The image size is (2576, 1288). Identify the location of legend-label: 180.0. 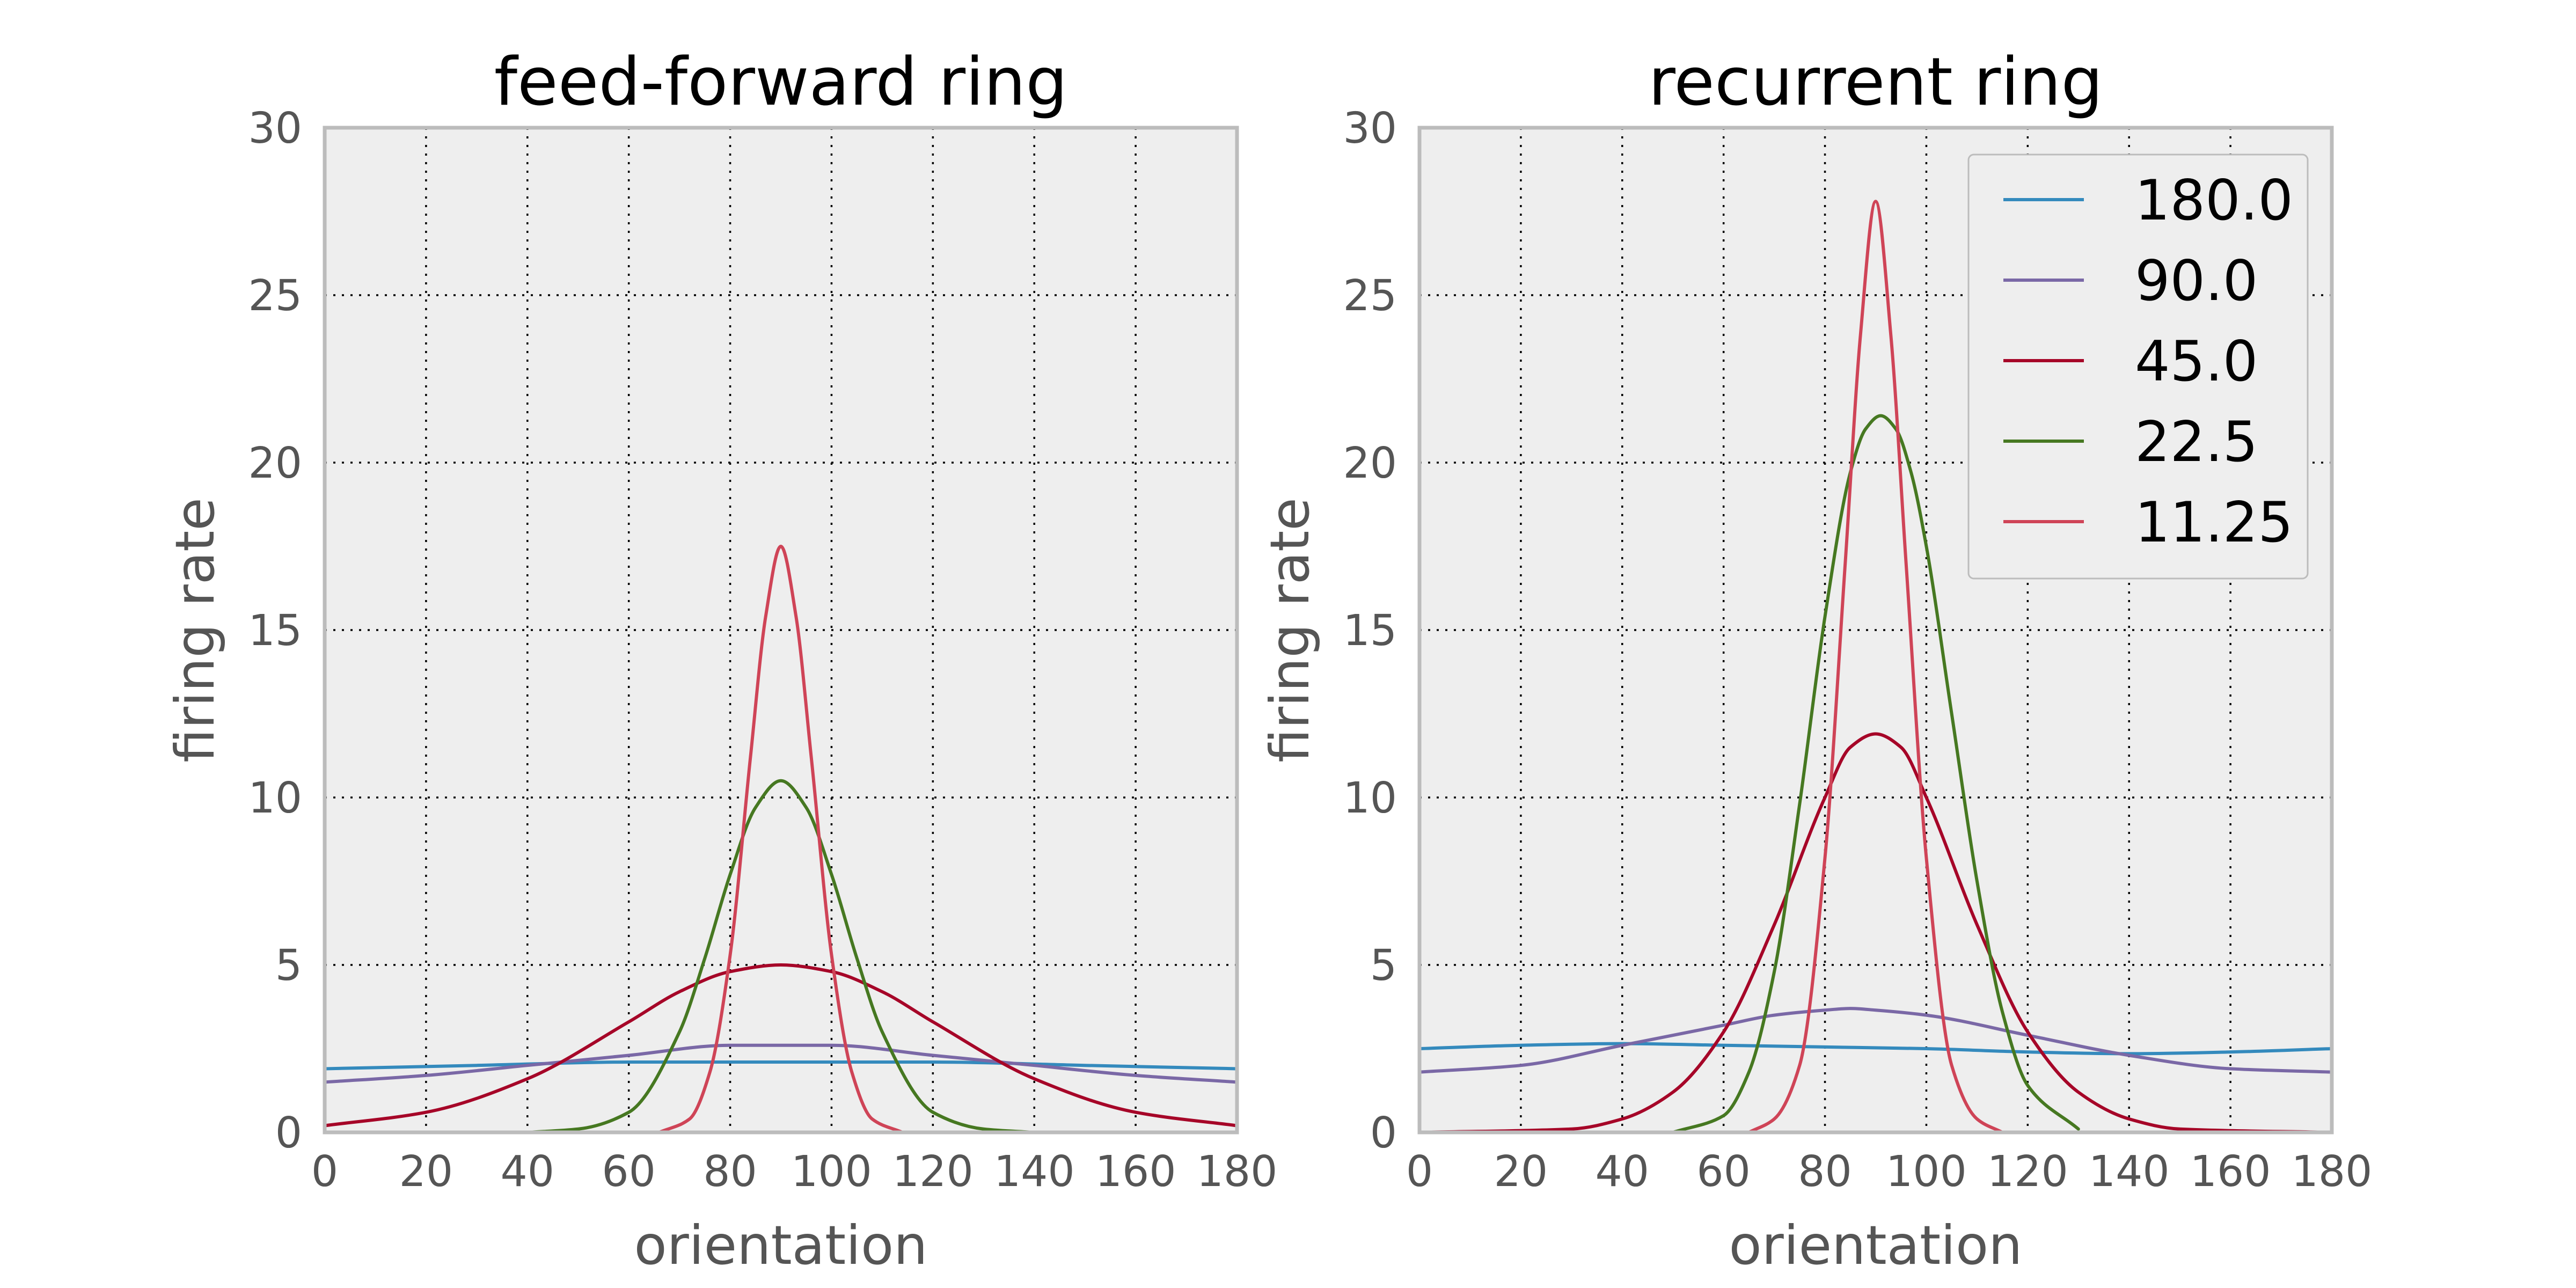
(2214, 201).